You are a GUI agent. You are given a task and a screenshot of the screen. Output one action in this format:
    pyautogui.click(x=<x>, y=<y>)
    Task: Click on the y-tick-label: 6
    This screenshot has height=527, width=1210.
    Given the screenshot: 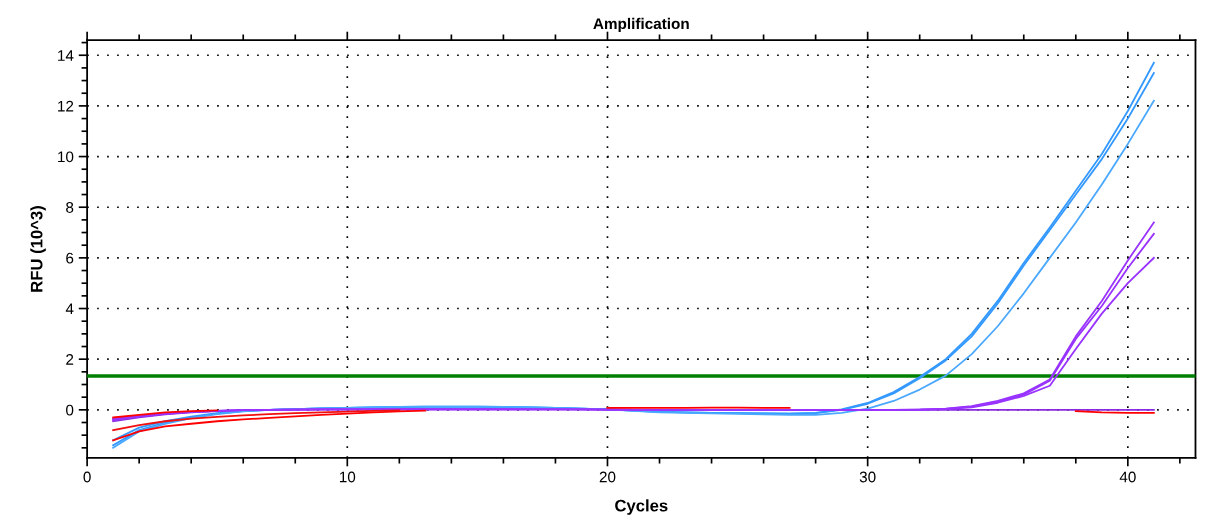 What is the action you would take?
    pyautogui.click(x=70, y=258)
    